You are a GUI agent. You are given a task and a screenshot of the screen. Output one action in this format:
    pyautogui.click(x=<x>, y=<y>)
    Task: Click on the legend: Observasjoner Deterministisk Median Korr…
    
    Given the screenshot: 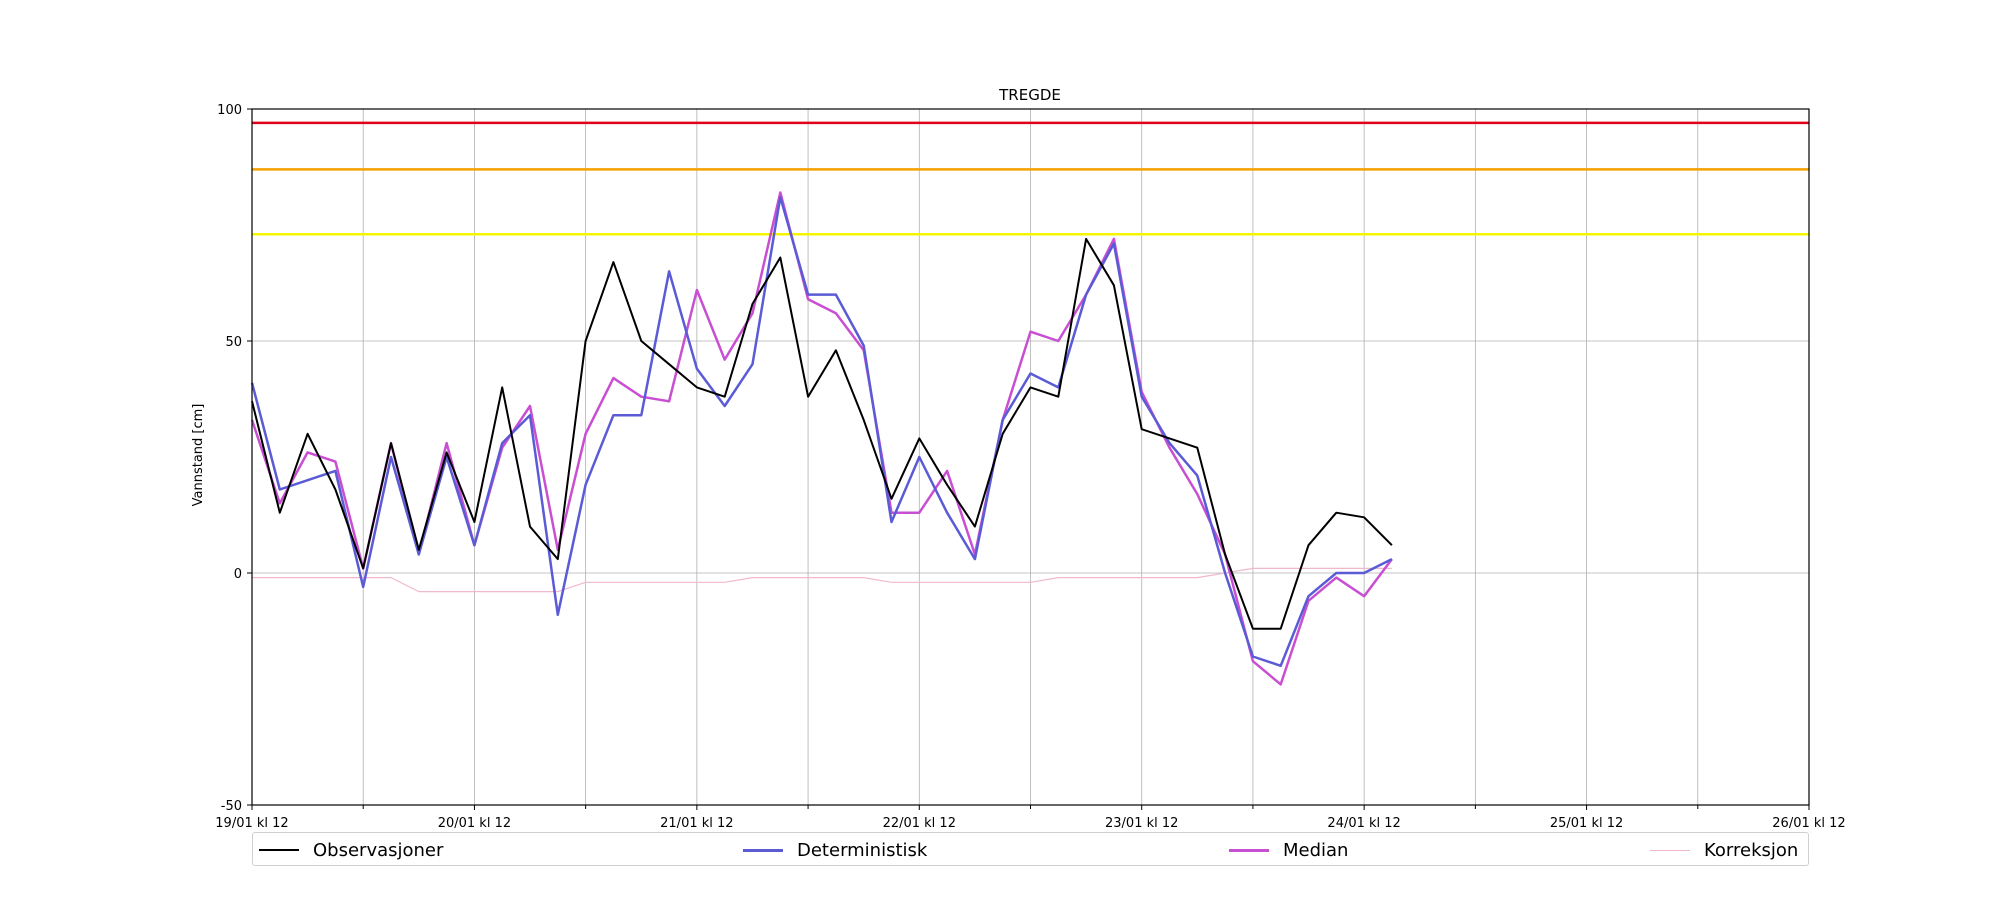 What is the action you would take?
    pyautogui.click(x=1030, y=849)
    